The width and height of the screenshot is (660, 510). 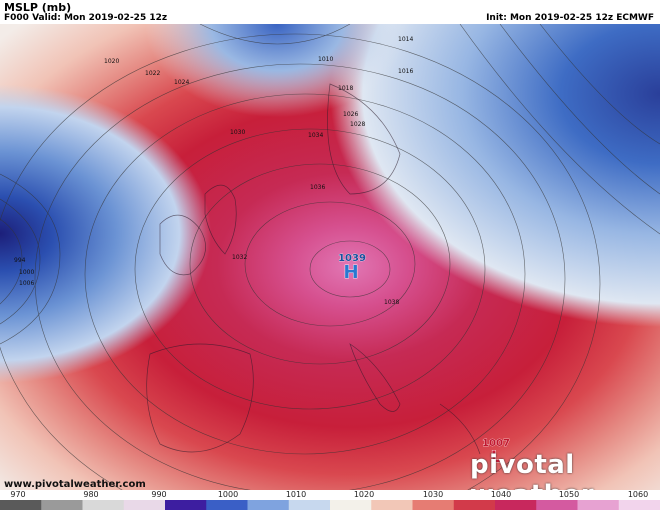 I want to click on high-pressure-symbol: H, so click(x=350, y=272).